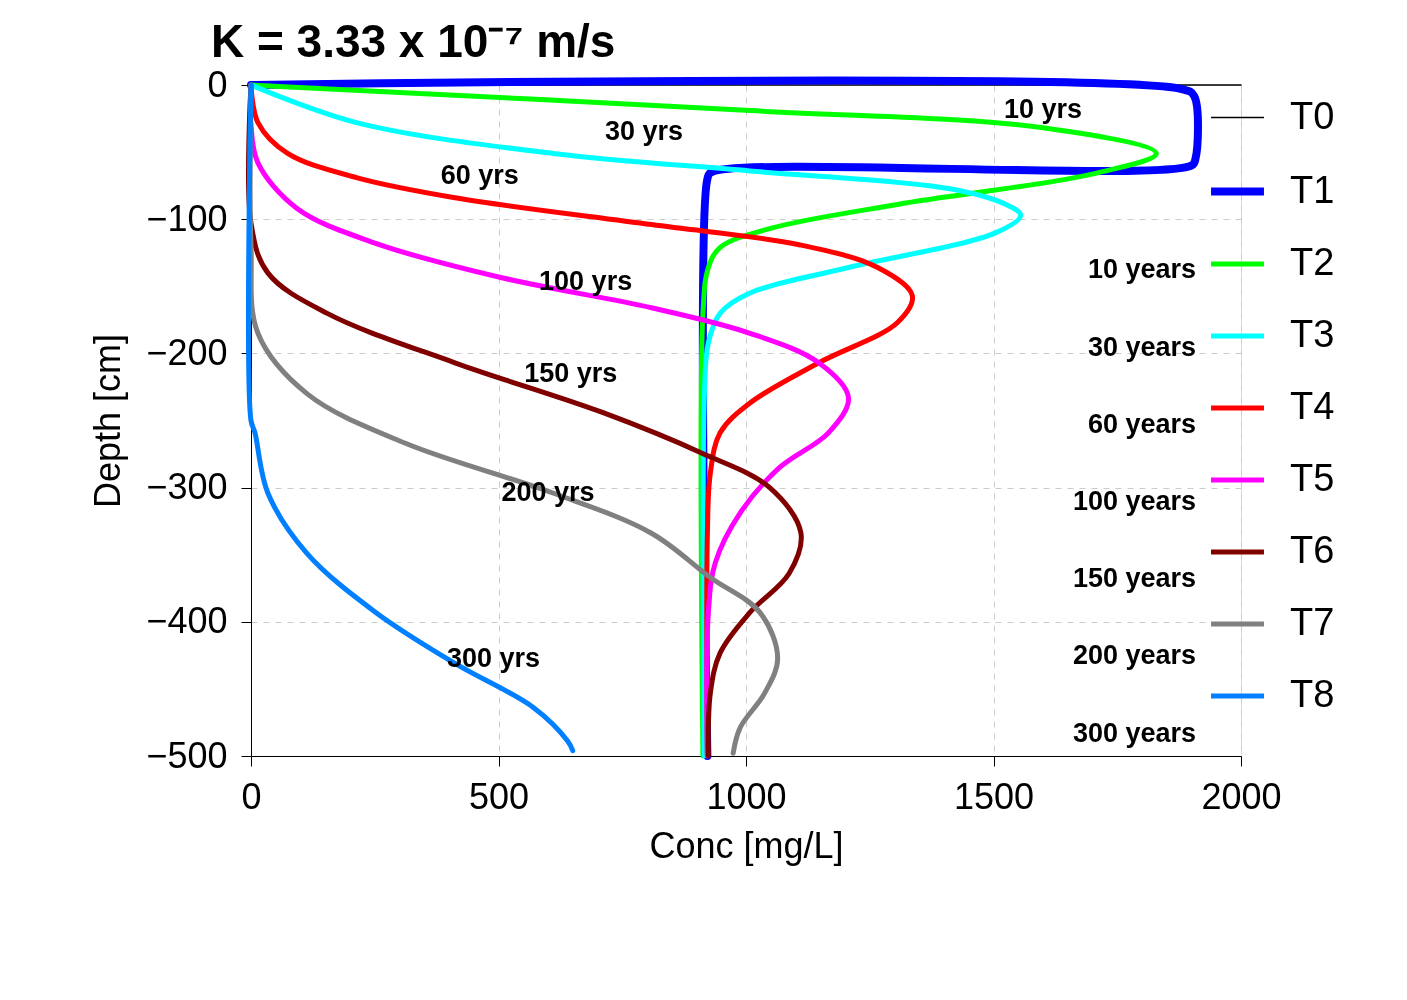  What do you see at coordinates (187, 218) in the screenshot?
I see `y-tick-label: −100` at bounding box center [187, 218].